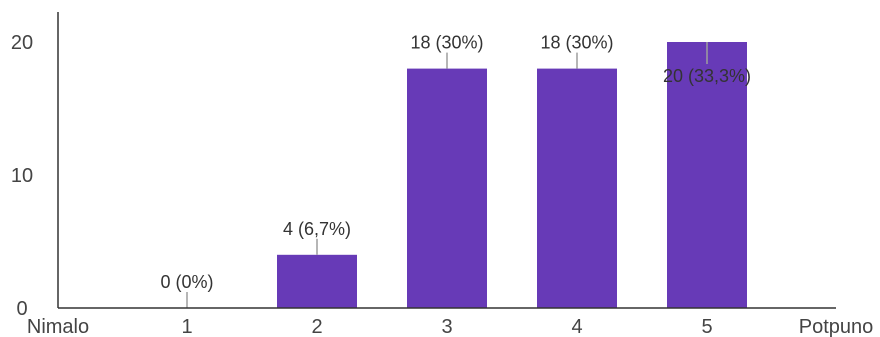 This screenshot has height=337, width=880. I want to click on x-tick-label: 4, so click(576, 326).